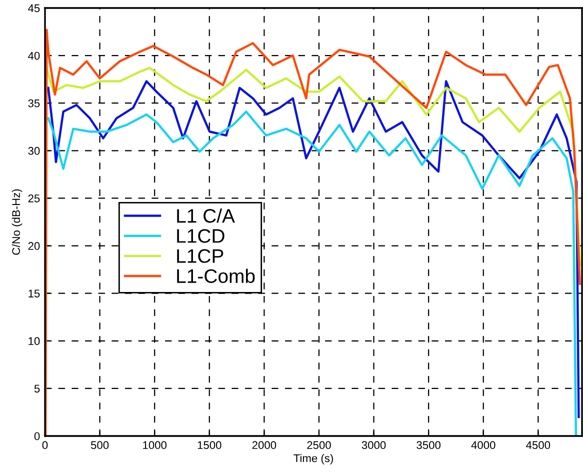 The image size is (583, 473). Describe the element at coordinates (206, 215) in the screenshot. I see `legend-label: L1 C/A` at that location.